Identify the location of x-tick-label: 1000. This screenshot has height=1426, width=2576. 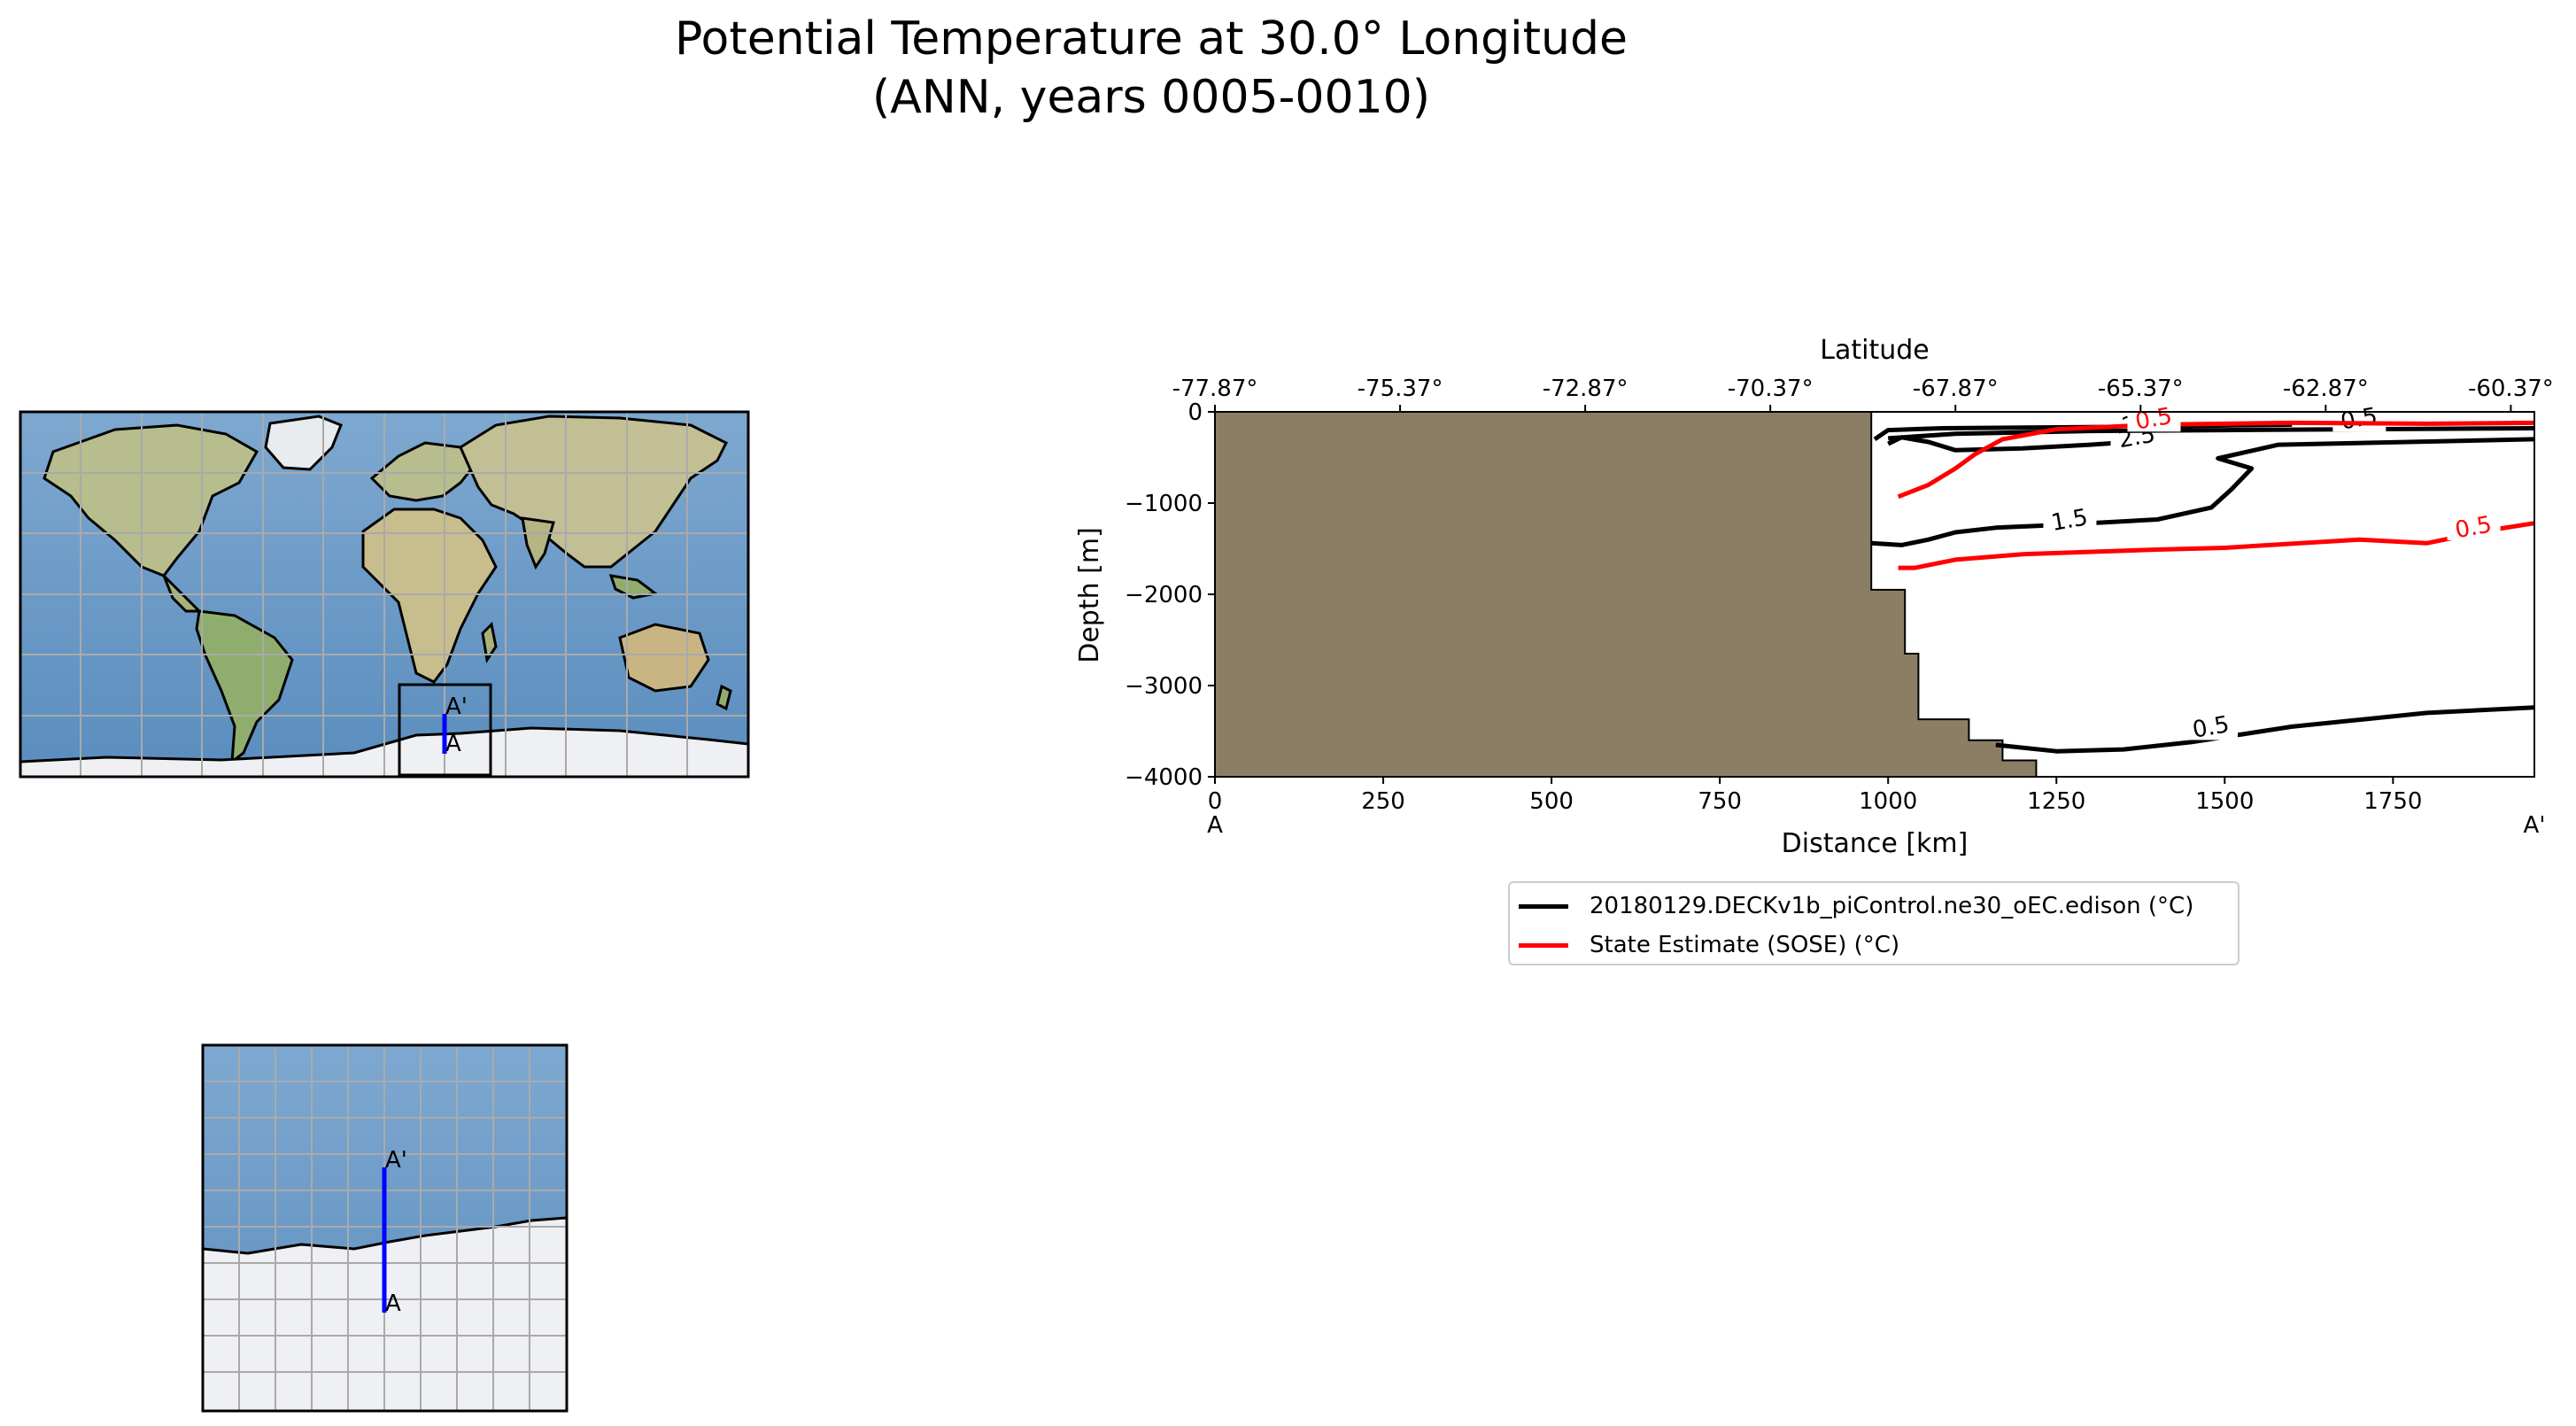
(1888, 801).